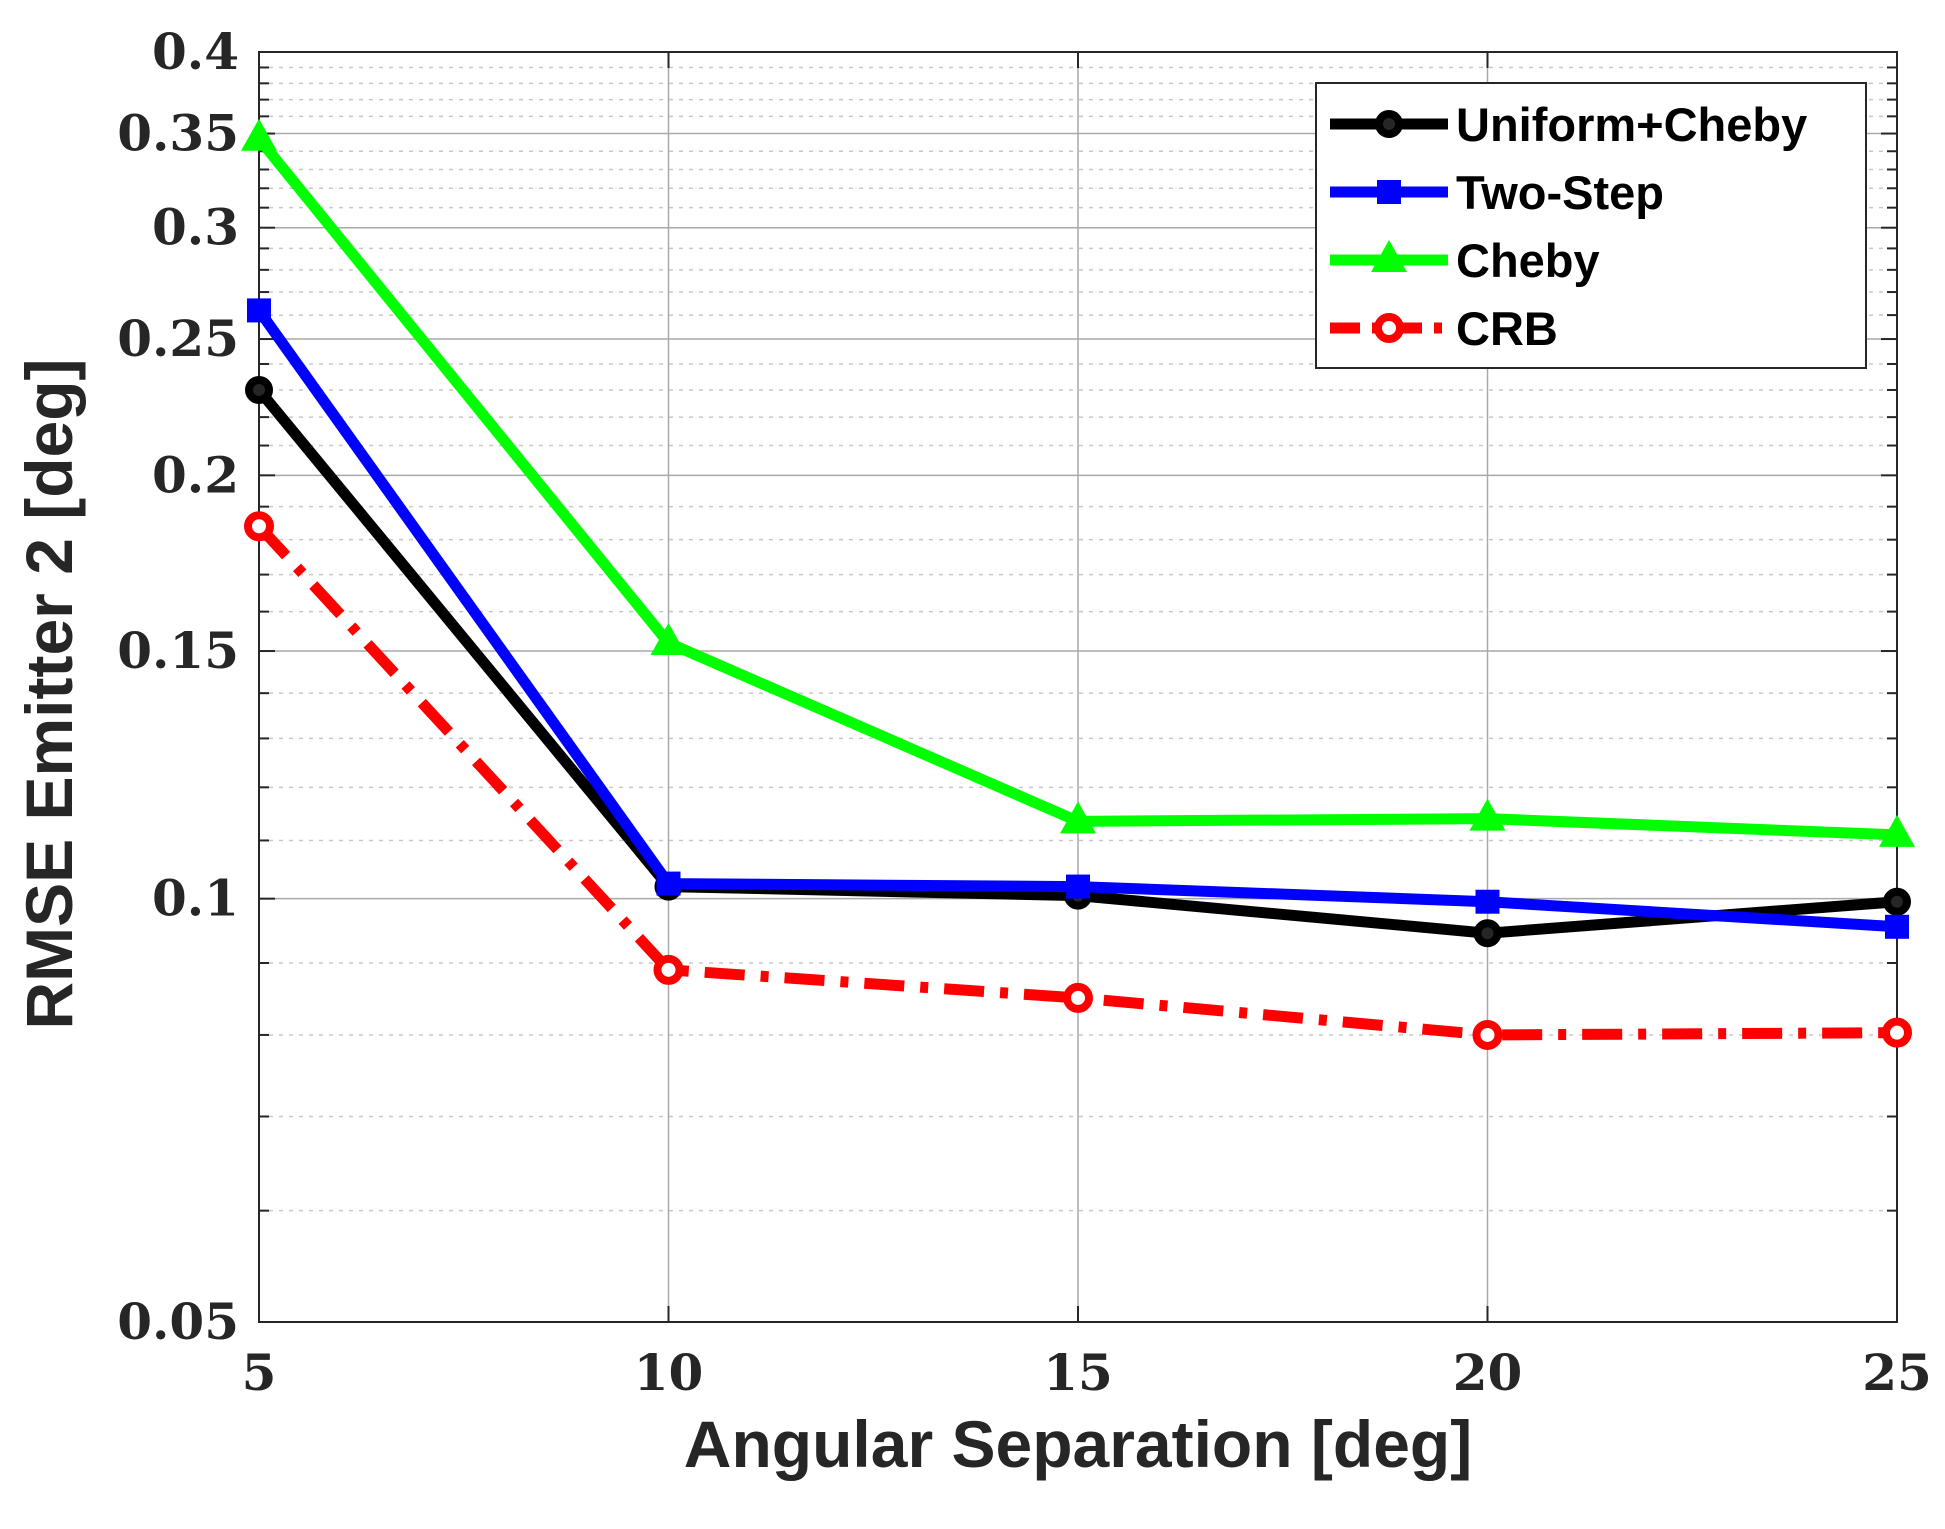  What do you see at coordinates (49, 693) in the screenshot?
I see `y-axis-title: RMSE Emitter 2 [deg]` at bounding box center [49, 693].